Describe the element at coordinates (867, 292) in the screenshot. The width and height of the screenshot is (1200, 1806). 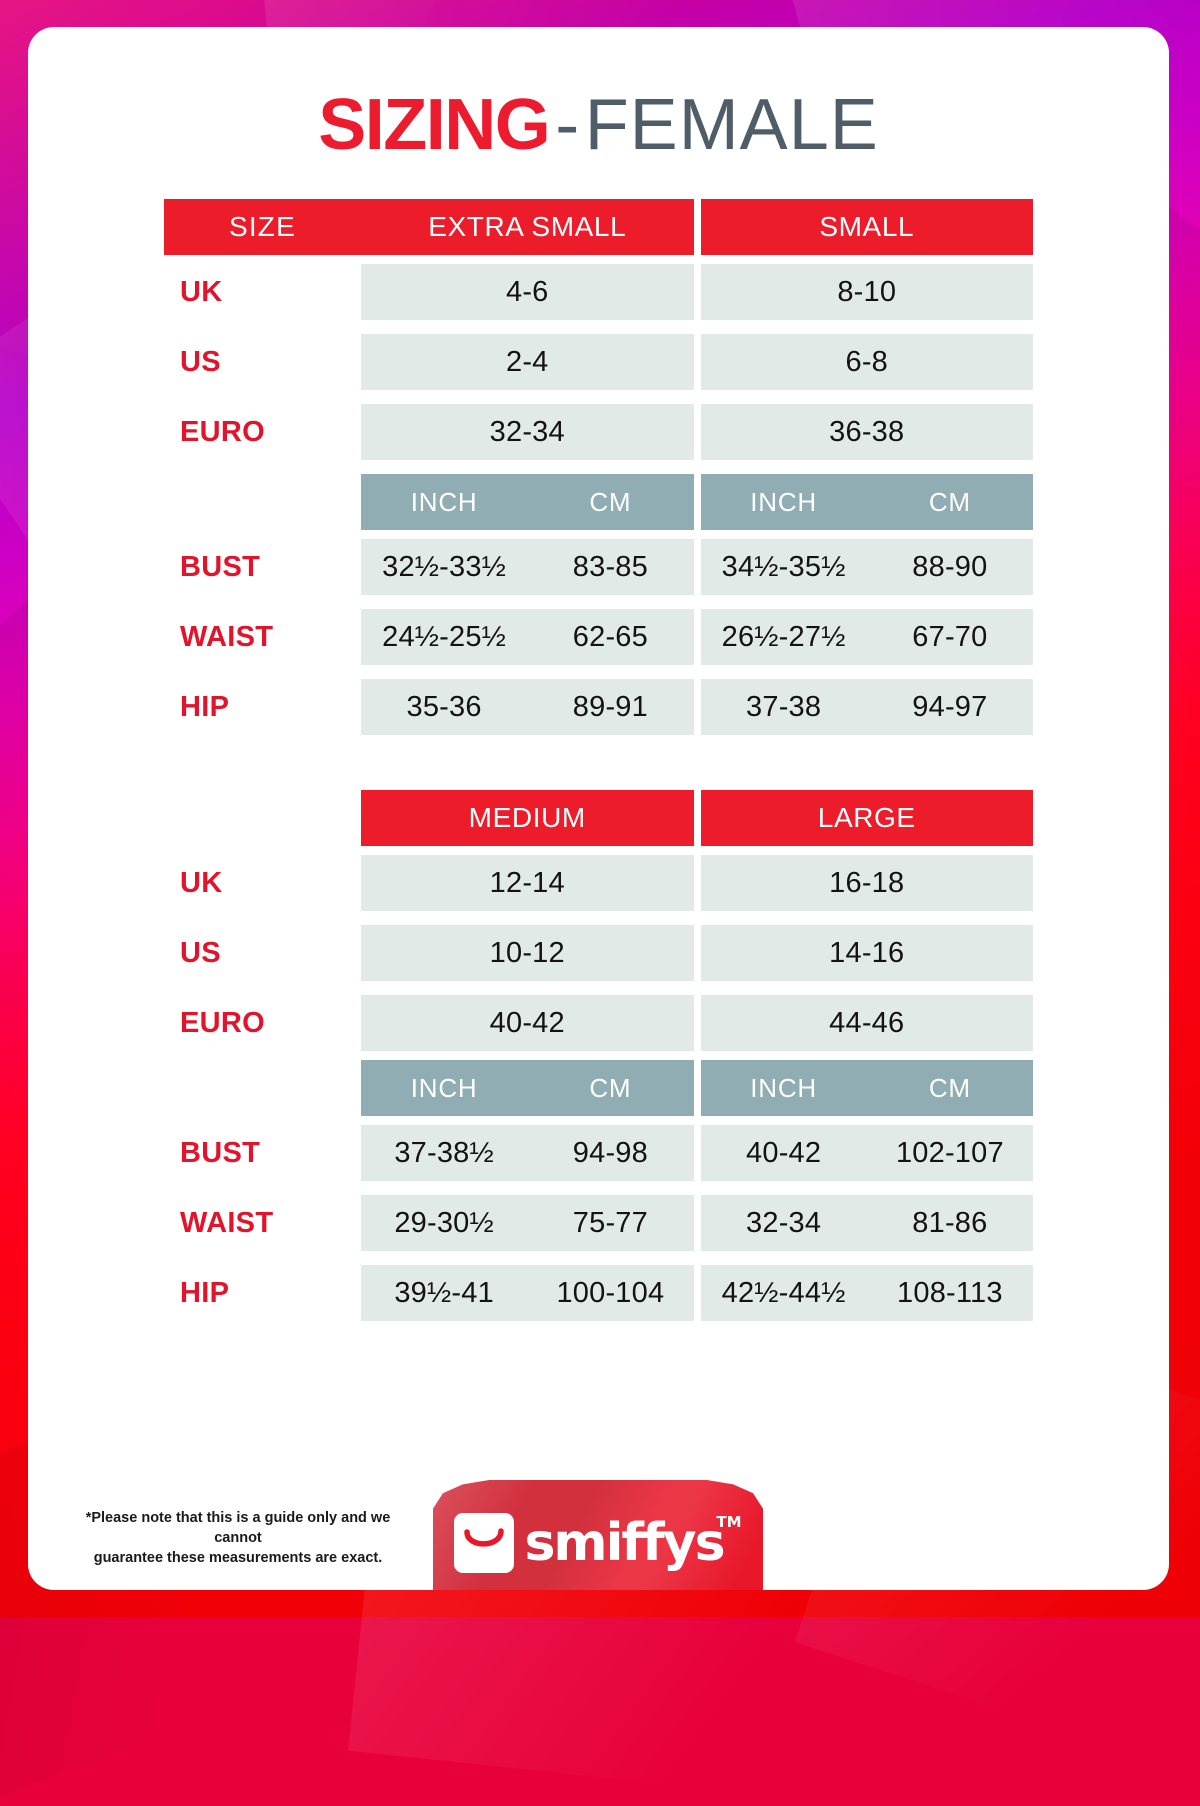
I see `cell-uk-s: 8-10` at that location.